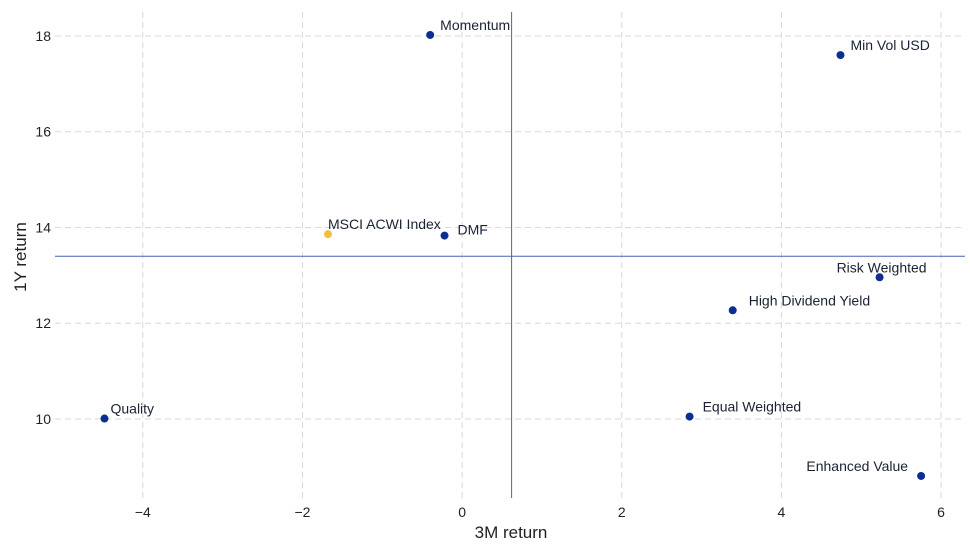  I want to click on label-high-dividend-yield: High Dividend Yield, so click(809, 300).